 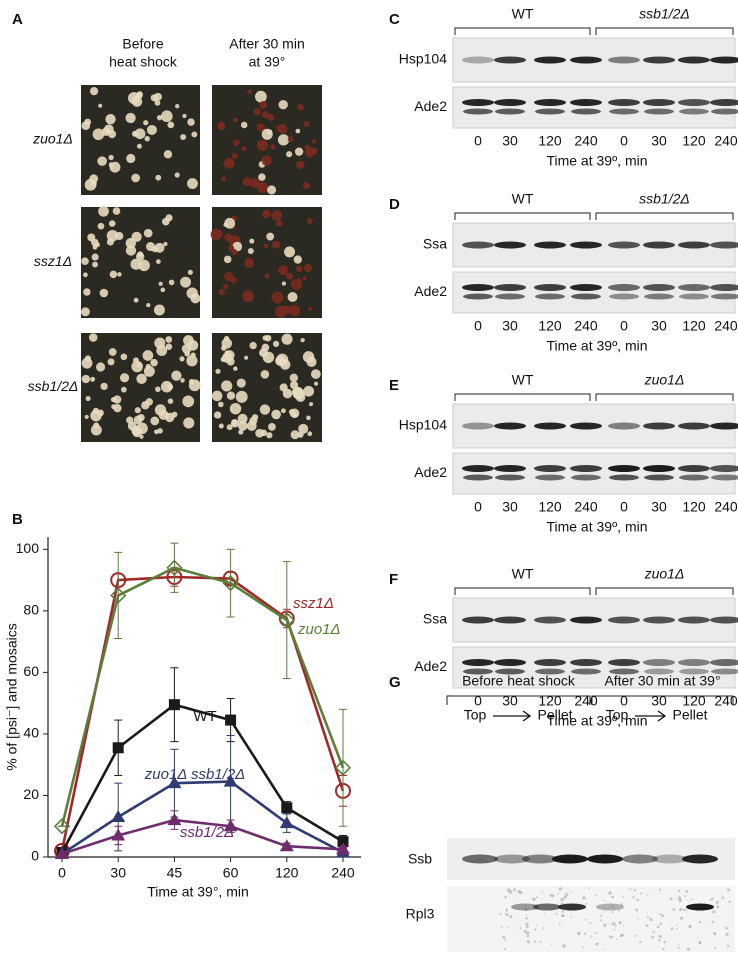 I want to click on fraction-label: Top, so click(x=475, y=715).